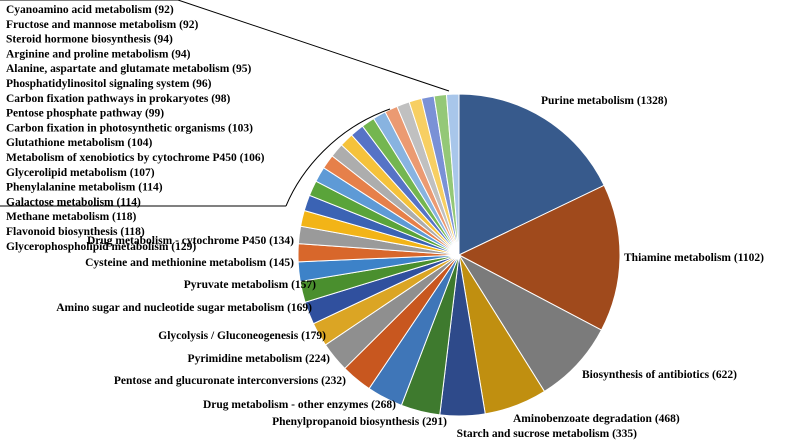  I want to click on slice-label: Aminobenzoate degradation (468), so click(596, 419).